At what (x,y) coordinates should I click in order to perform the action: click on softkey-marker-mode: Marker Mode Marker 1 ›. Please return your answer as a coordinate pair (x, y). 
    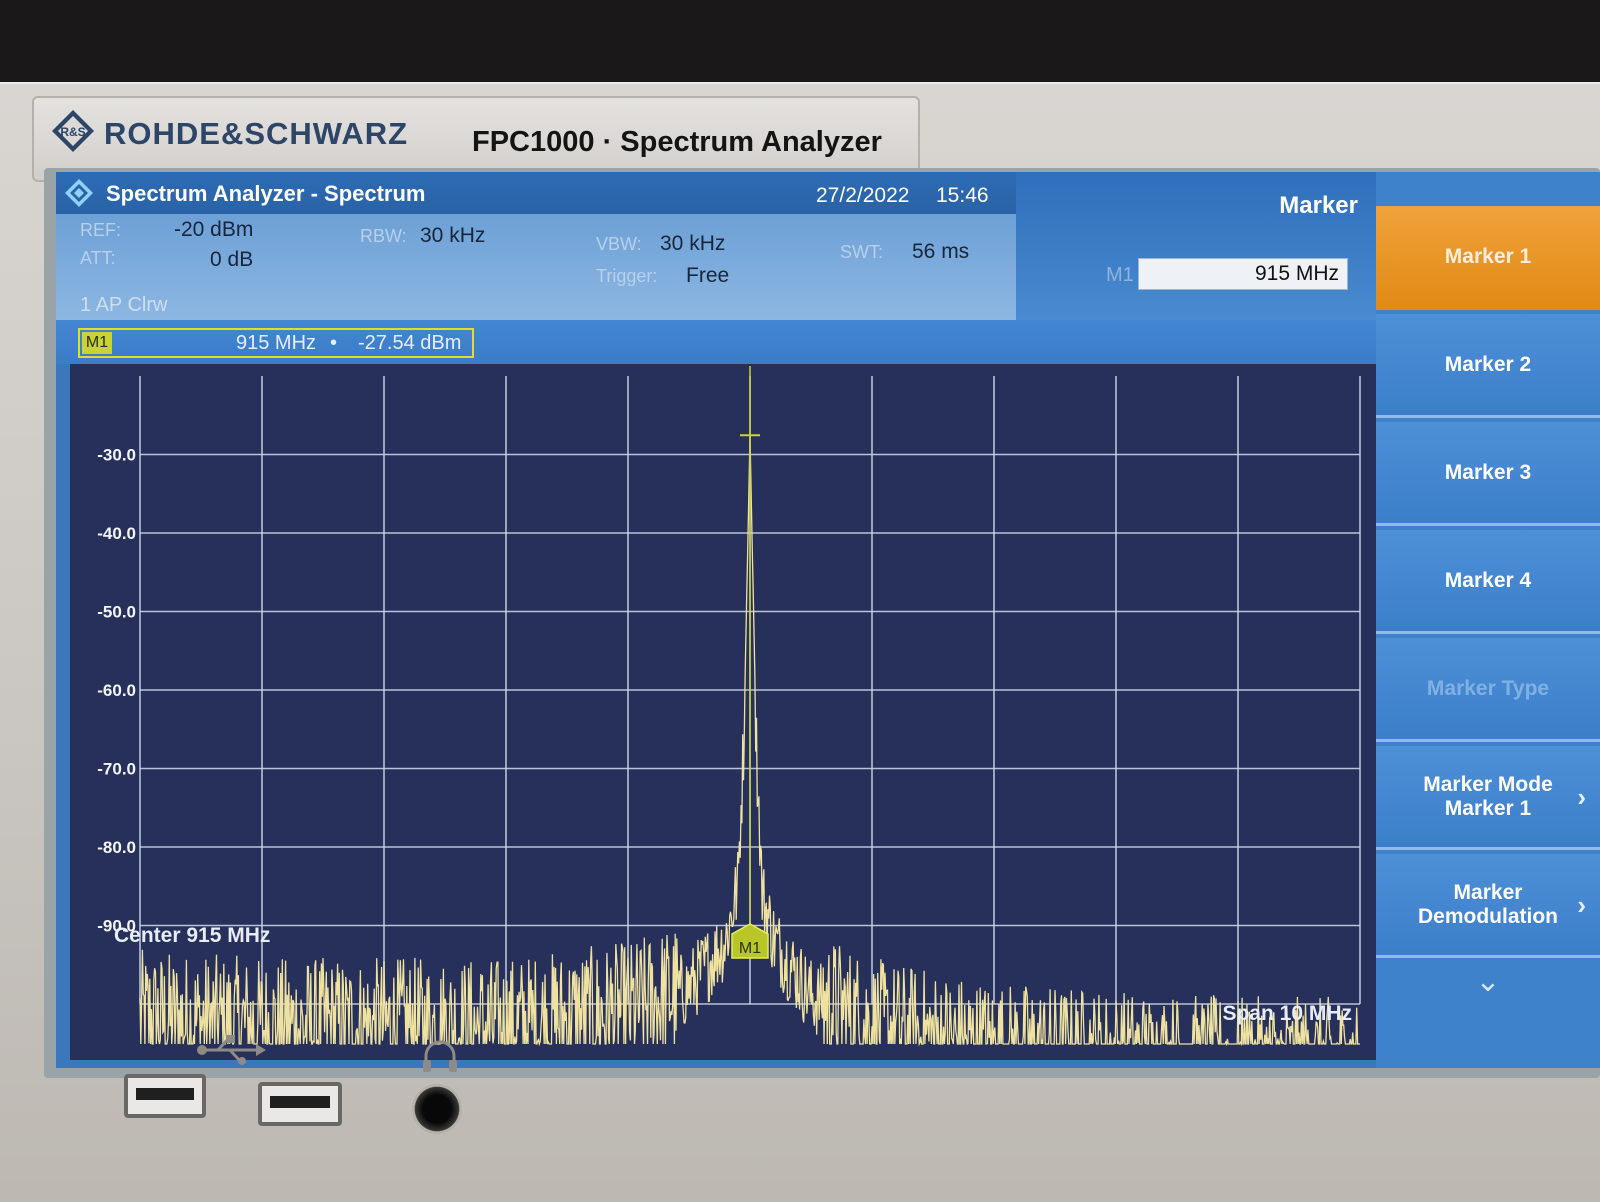
    Looking at the image, I should click on (1488, 798).